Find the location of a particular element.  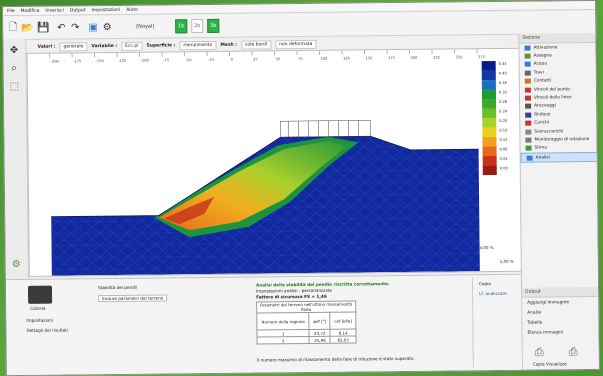

mesh-select: sole bordi is located at coordinates (256, 44).